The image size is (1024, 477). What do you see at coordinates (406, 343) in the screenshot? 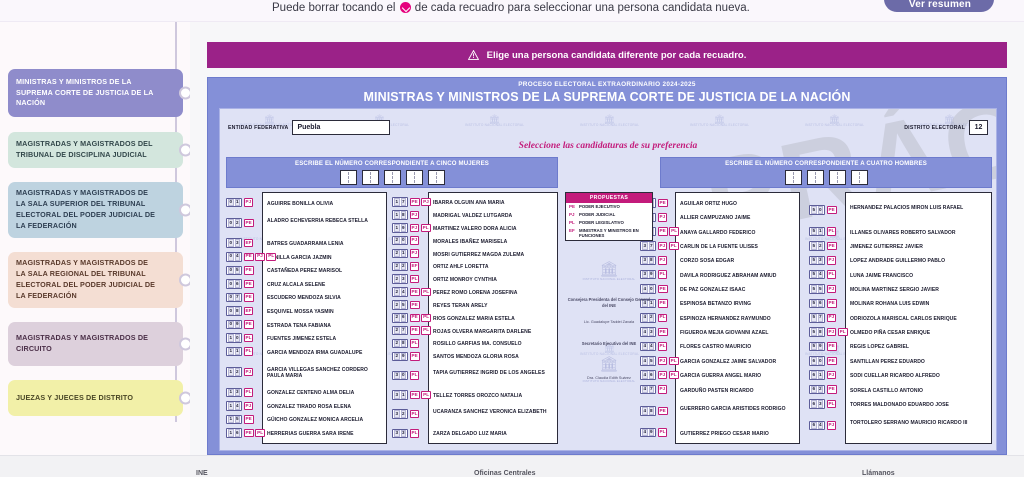
I see `candidate-number-row: 2 8 PL` at bounding box center [406, 343].